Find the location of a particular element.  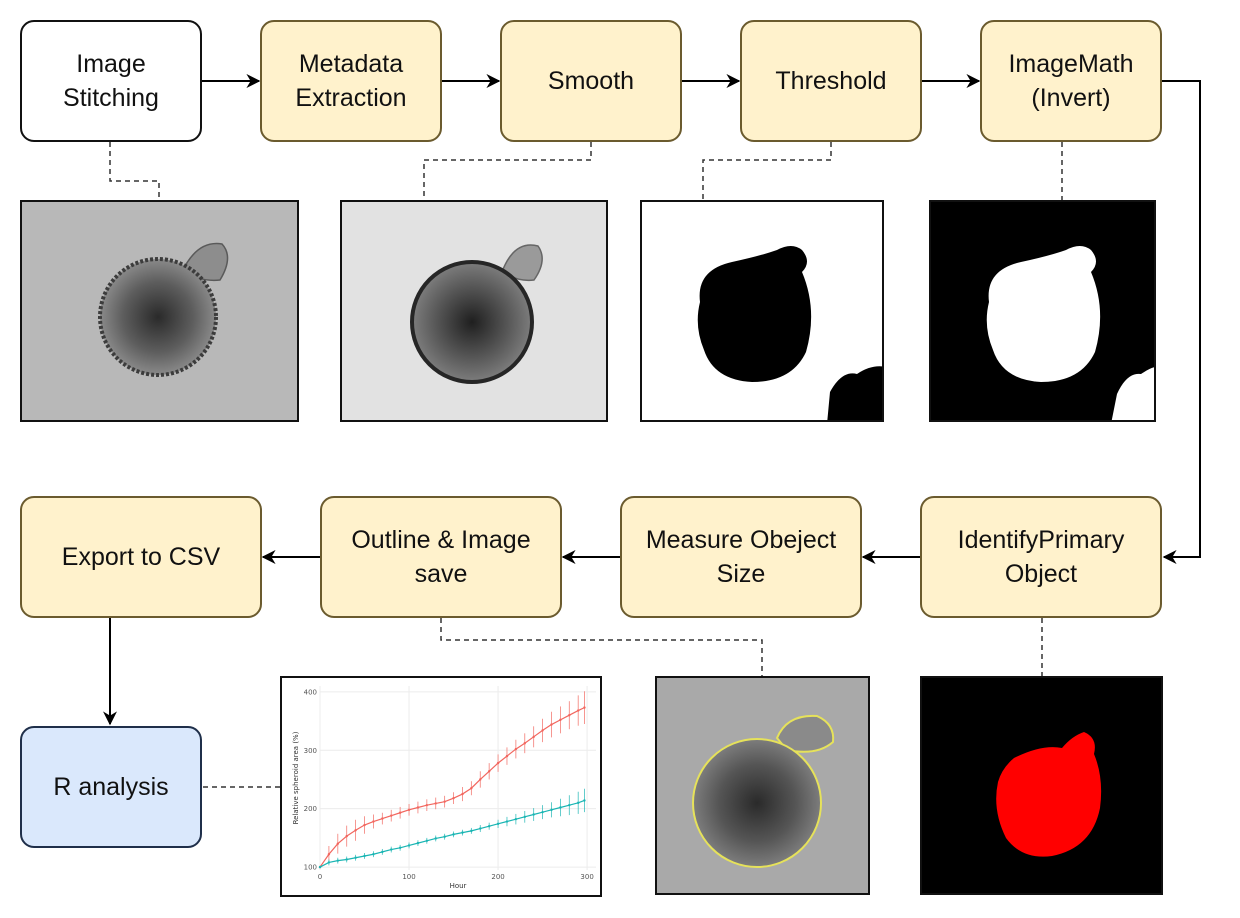

node-label: IdentifyPrimary Object is located at coordinates (1041, 557).